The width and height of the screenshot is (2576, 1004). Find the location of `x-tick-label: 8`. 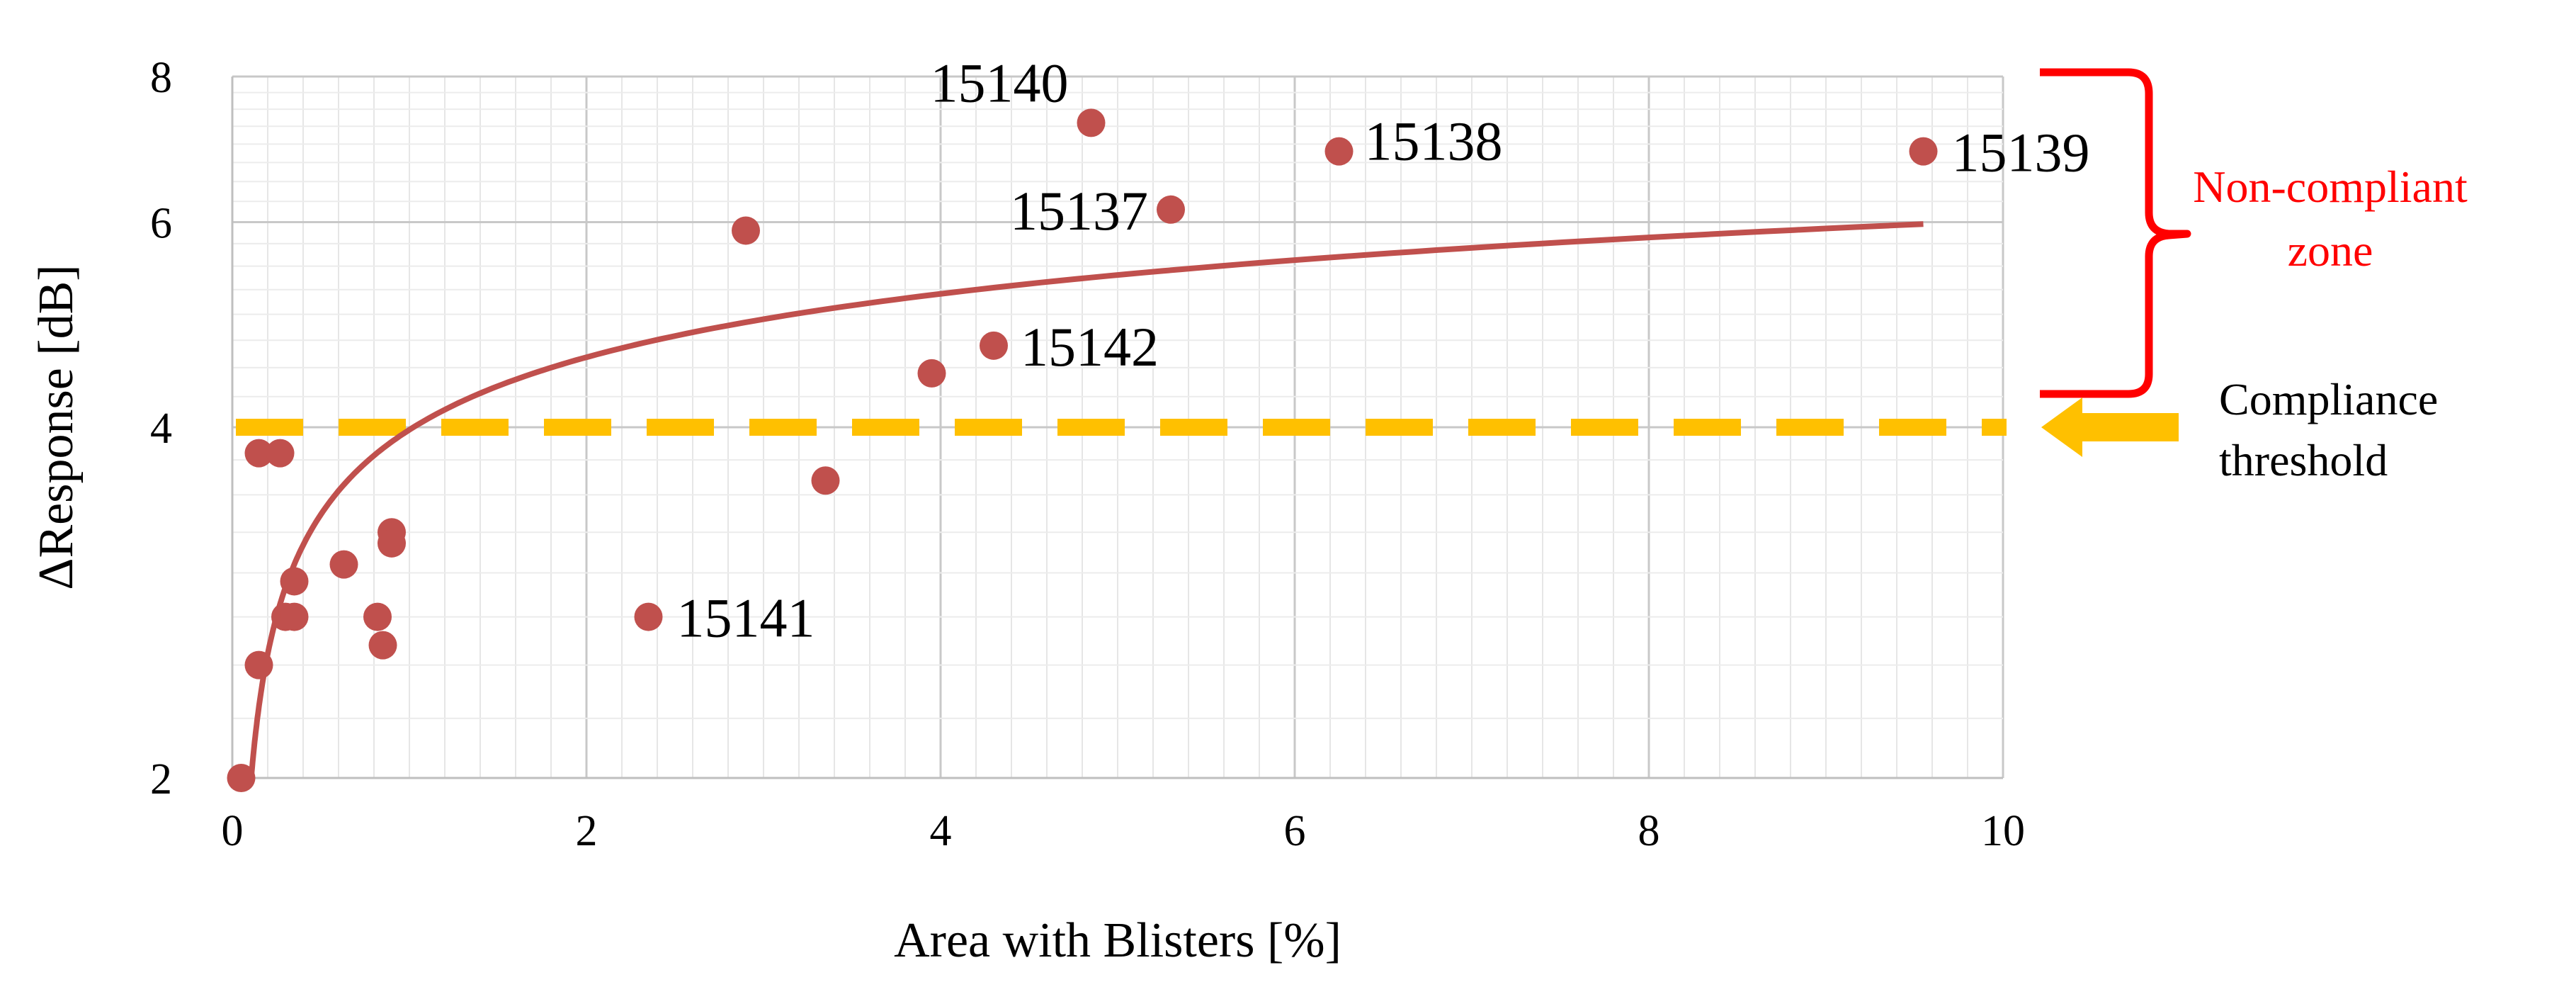

x-tick-label: 8 is located at coordinates (1649, 831).